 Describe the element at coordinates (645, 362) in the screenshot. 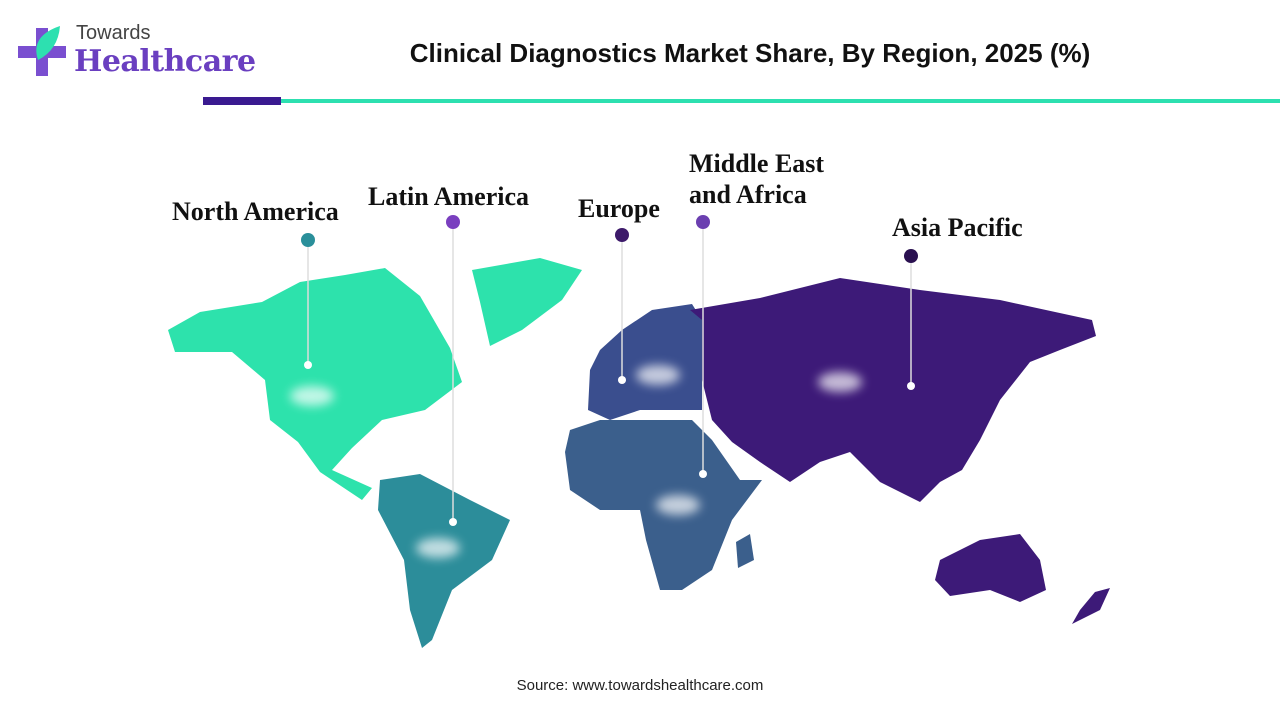

I see `europe` at that location.